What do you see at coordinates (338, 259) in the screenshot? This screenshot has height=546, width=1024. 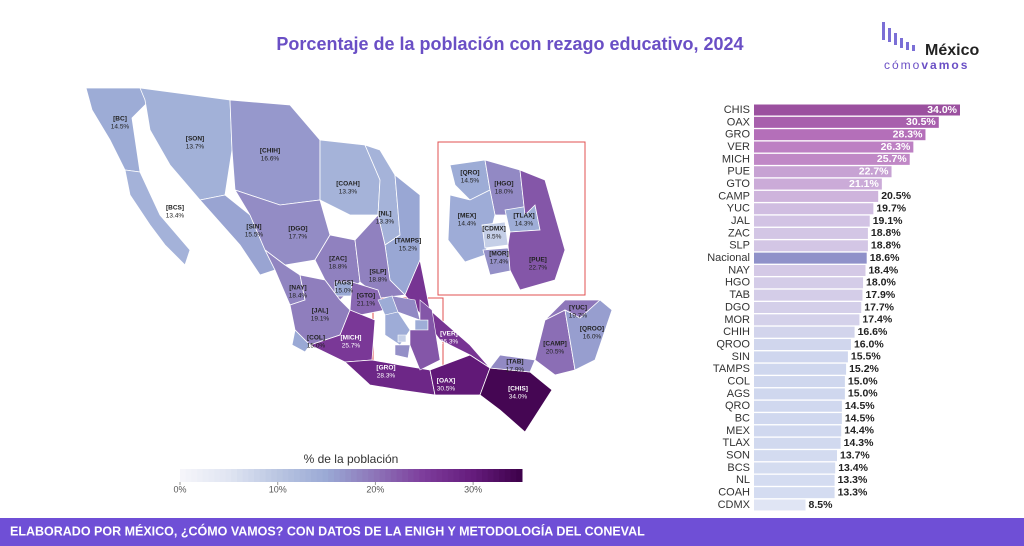 I see `state-code: [ZAC]` at bounding box center [338, 259].